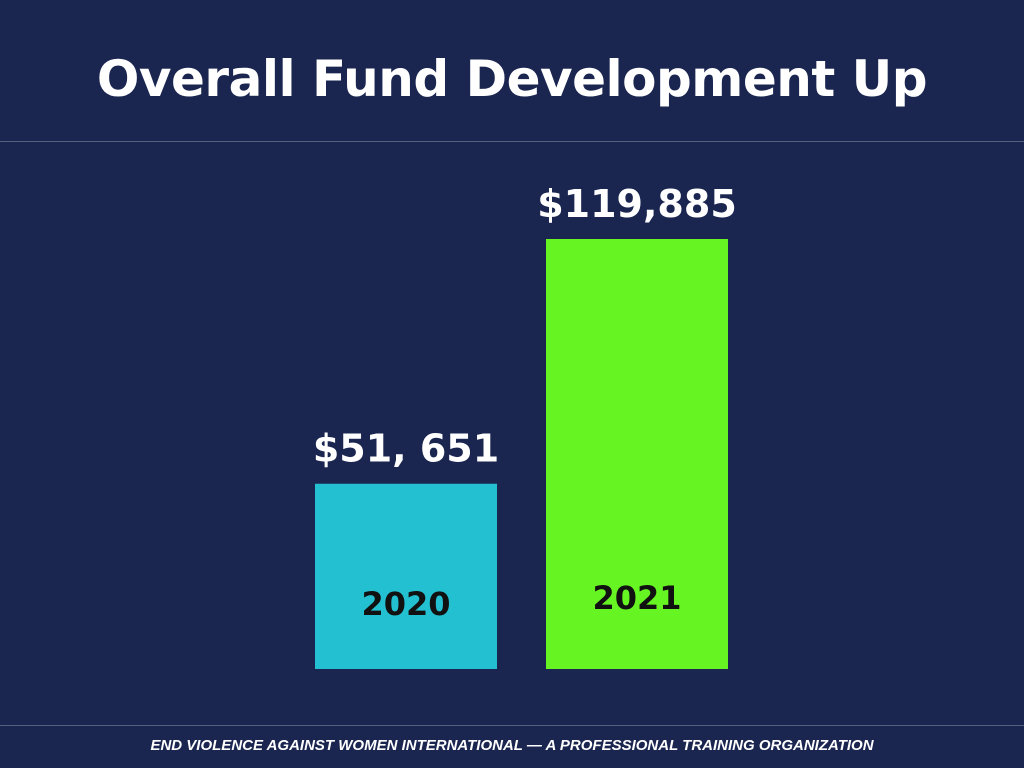 This screenshot has width=1024, height=768. I want to click on category-label-2020: 2020, so click(405, 604).